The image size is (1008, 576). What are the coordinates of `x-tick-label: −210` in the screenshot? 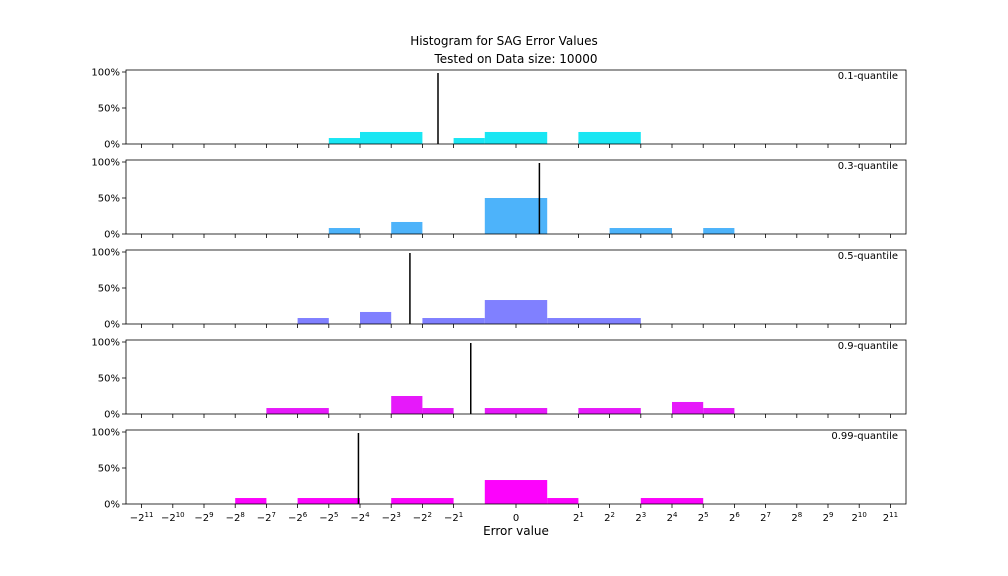 It's located at (173, 517).